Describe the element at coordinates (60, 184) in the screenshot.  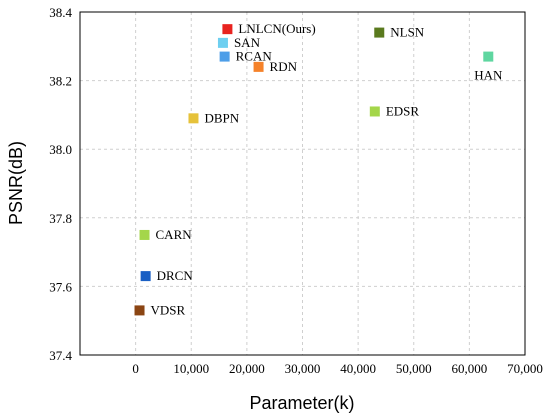
I see `y-axis-ticks: 37.4 37.6 37.8 38.0 38.2 38.4` at that location.